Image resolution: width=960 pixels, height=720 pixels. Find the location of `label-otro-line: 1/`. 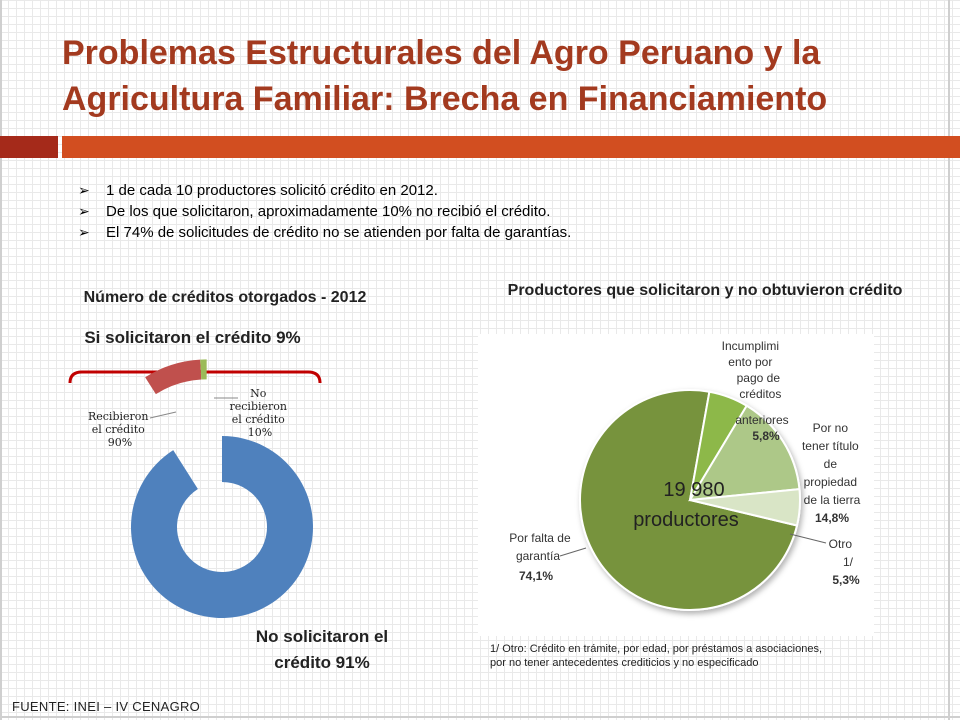

label-otro-line: 1/ is located at coordinates (848, 562).